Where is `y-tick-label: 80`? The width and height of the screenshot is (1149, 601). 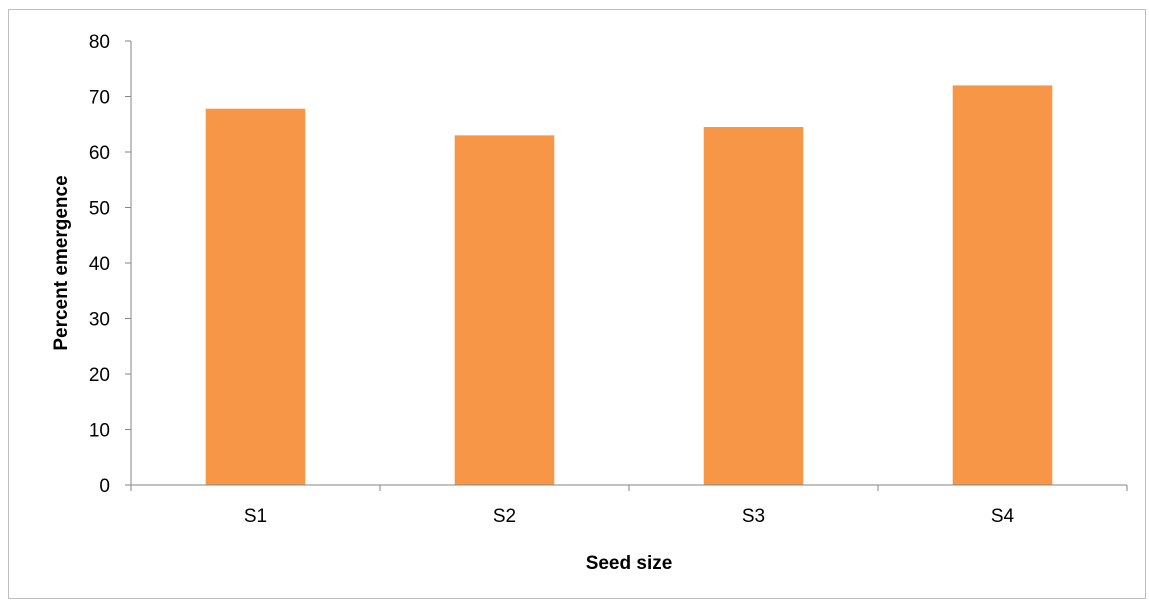 y-tick-label: 80 is located at coordinates (99, 42).